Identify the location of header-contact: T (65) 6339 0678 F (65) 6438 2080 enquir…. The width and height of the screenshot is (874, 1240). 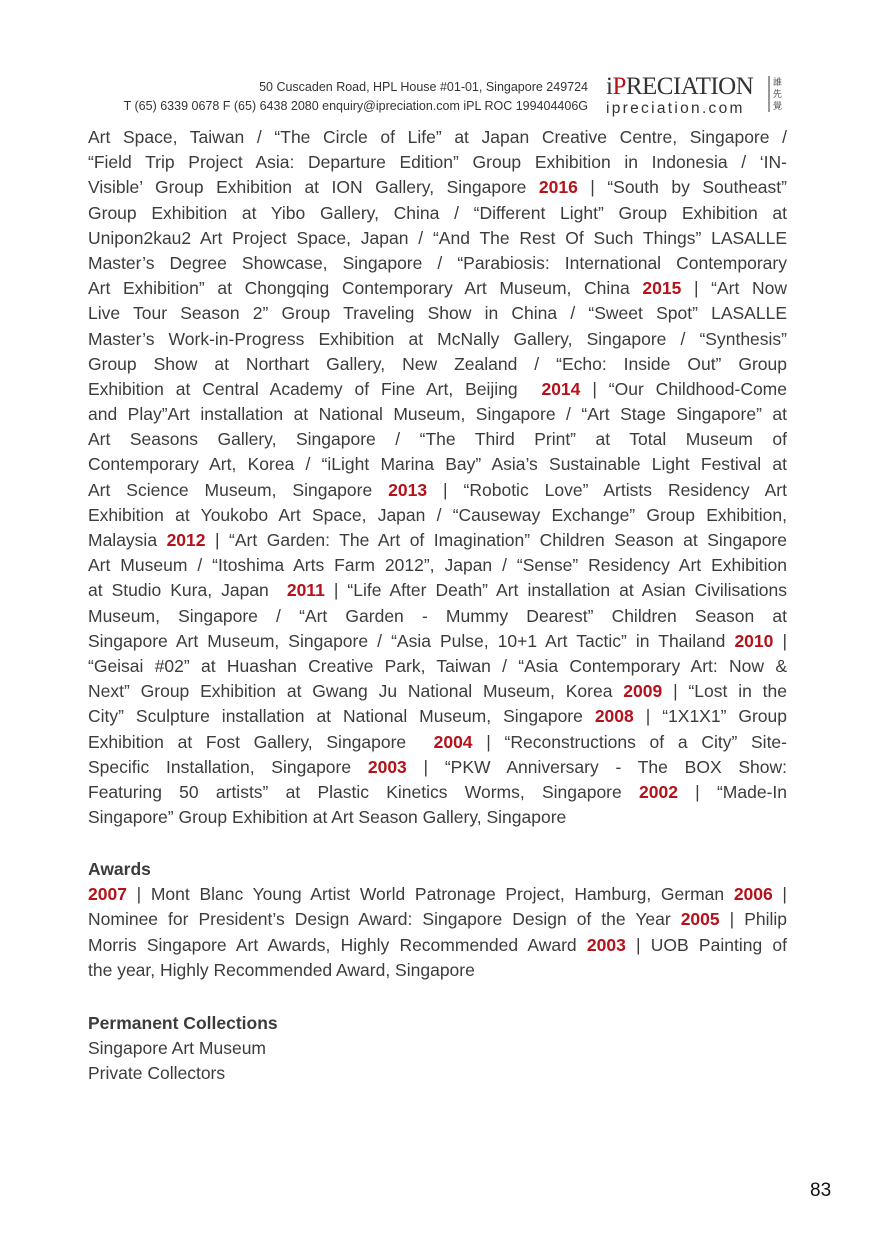
(355, 106).